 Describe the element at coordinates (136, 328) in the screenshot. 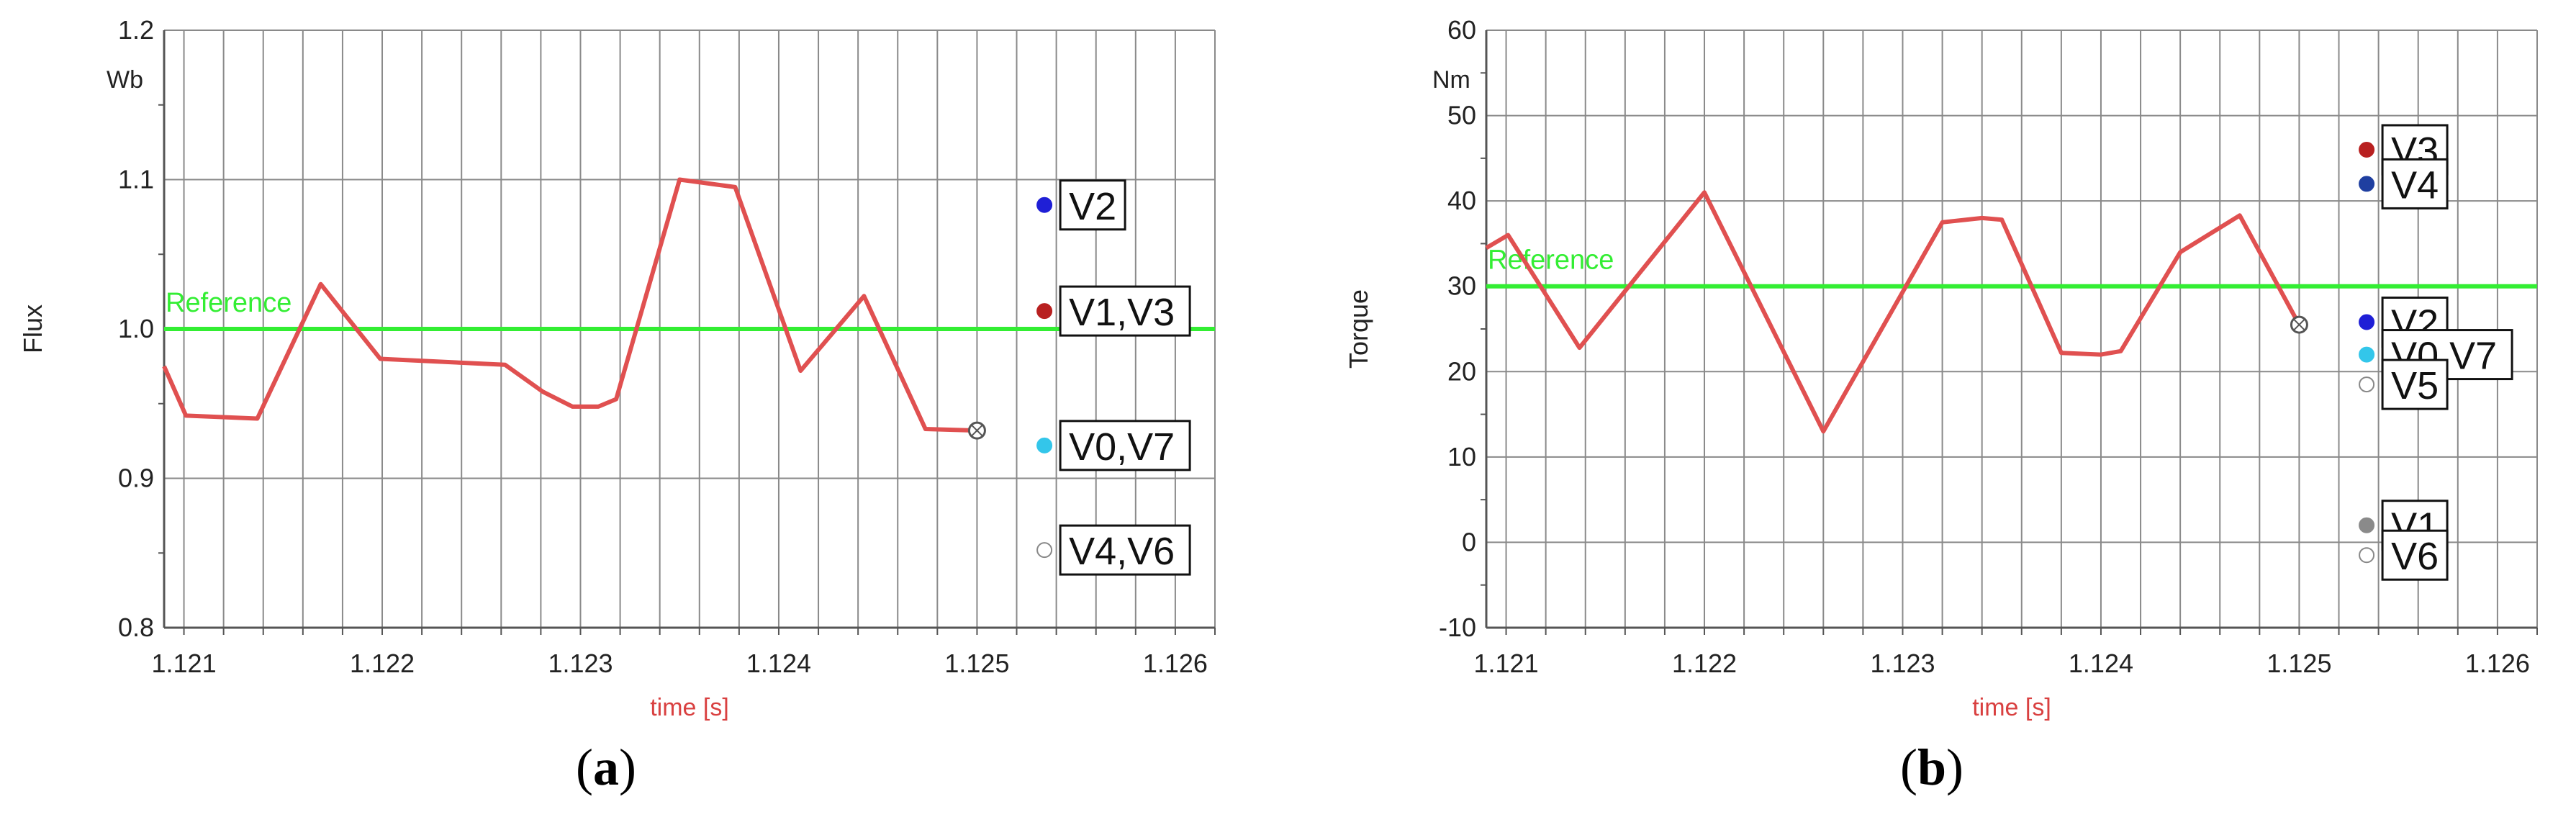

I see `y-tick-label: 1.0` at that location.